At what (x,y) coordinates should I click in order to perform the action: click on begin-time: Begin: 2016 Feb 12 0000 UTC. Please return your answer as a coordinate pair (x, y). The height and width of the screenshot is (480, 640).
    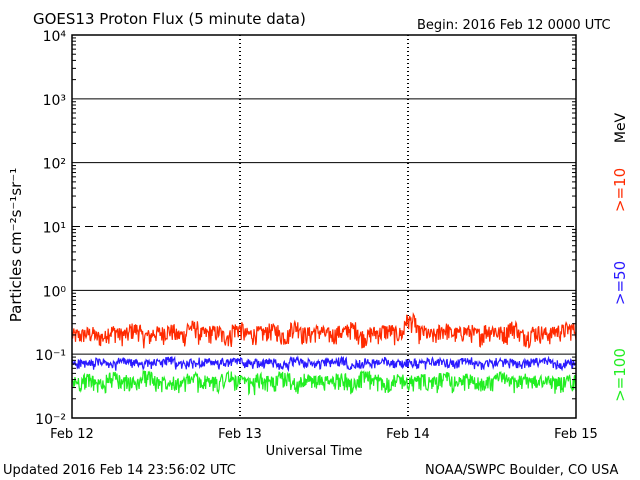
    Looking at the image, I should click on (514, 25).